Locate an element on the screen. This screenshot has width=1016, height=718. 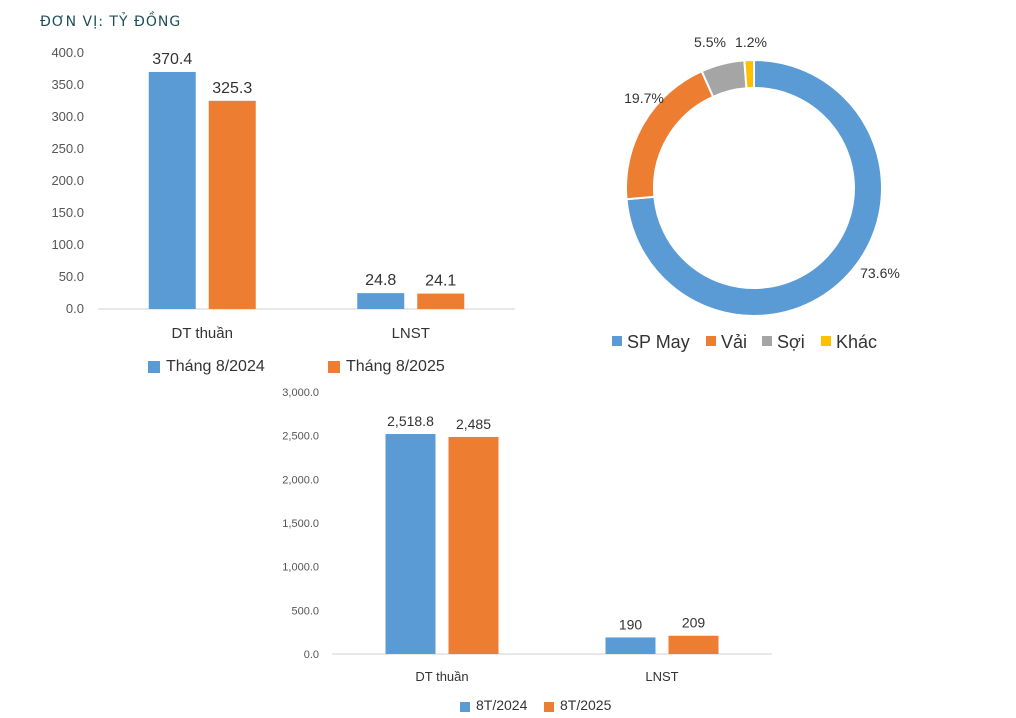
legend-label: 8T/2025 is located at coordinates (586, 705).